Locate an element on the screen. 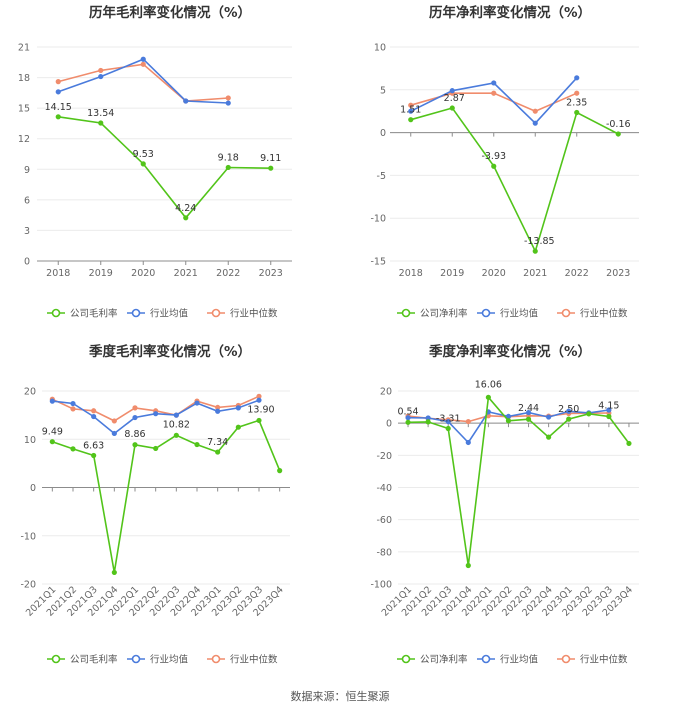 This screenshot has width=680, height=712. y-tick-label: 20 is located at coordinates (386, 392).